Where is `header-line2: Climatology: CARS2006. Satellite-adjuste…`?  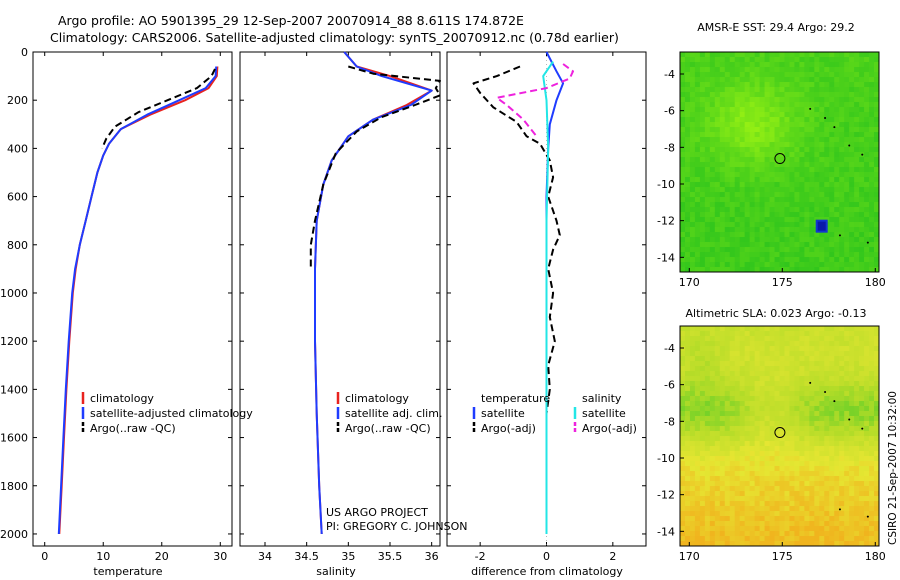
header-line2: Climatology: CARS2006. Satellite-adjuste… is located at coordinates (334, 37).